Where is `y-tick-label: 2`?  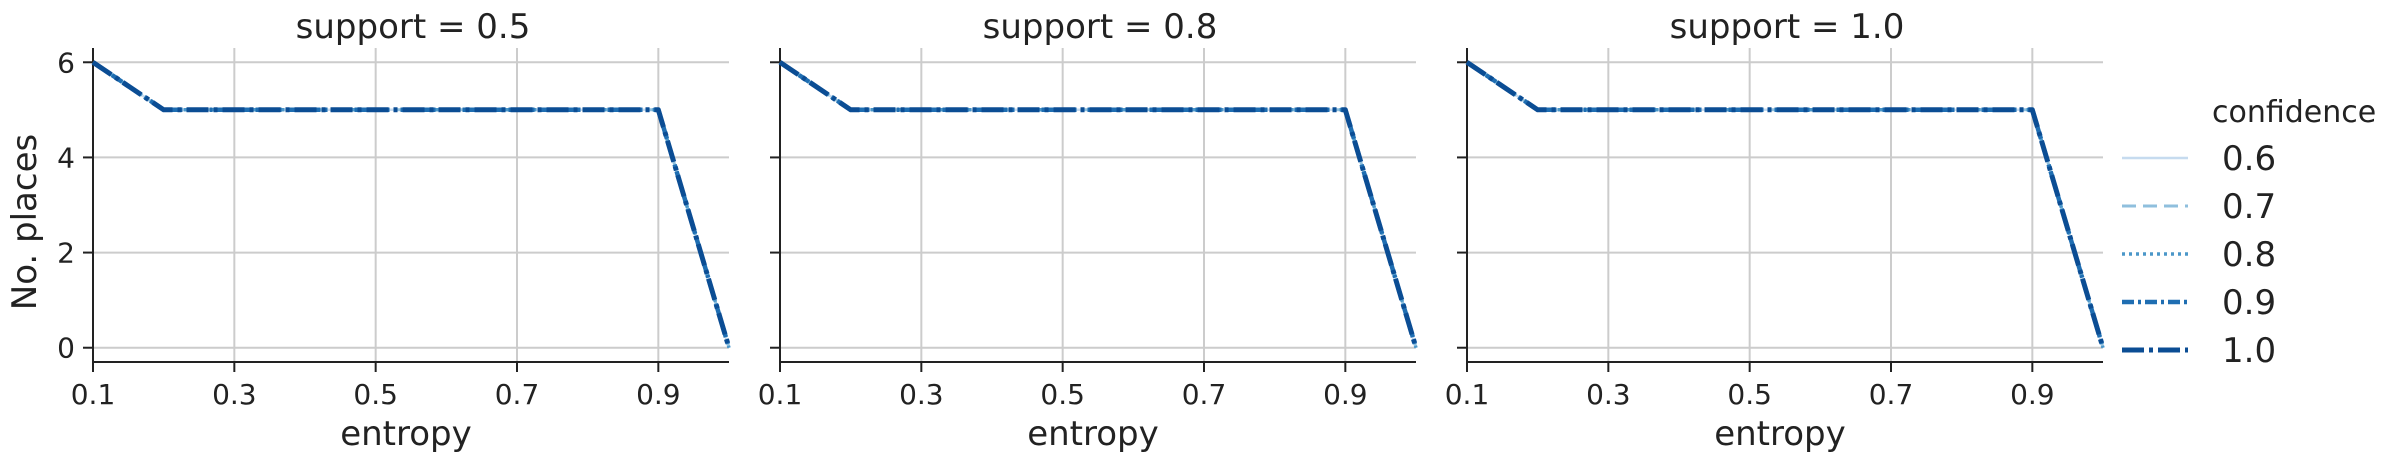 y-tick-label: 2 is located at coordinates (66, 253).